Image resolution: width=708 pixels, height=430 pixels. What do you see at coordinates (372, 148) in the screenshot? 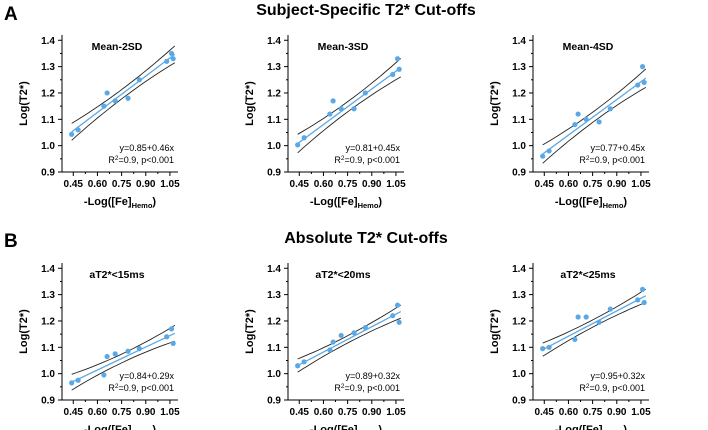
I see `fit-equation: y=0.81+0.45x` at bounding box center [372, 148].